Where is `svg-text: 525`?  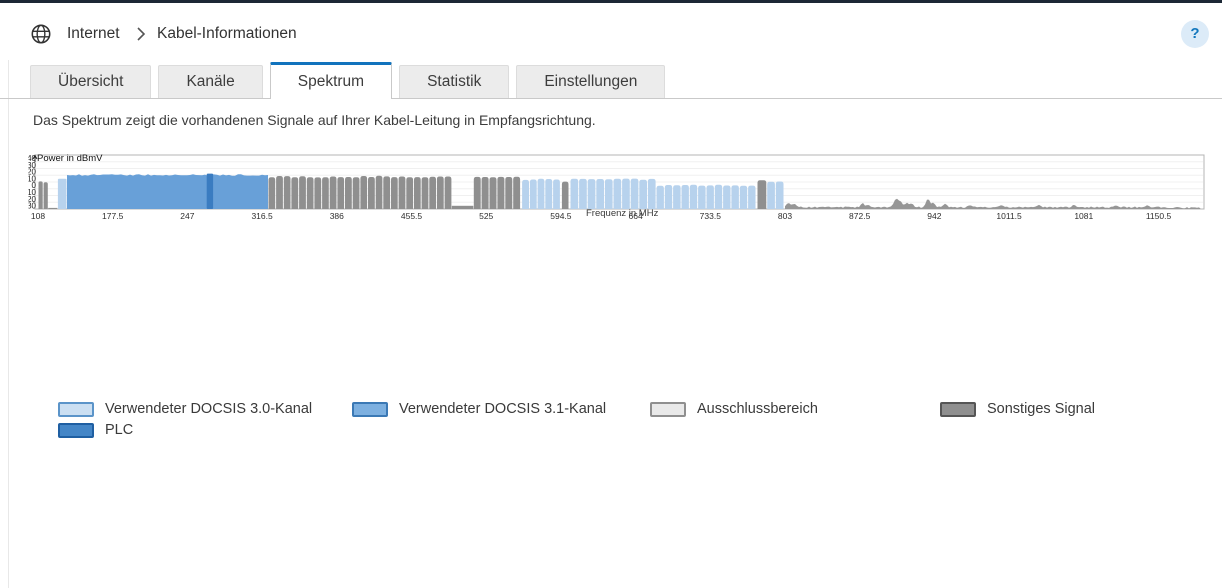
svg-text: 525 is located at coordinates (486, 216).